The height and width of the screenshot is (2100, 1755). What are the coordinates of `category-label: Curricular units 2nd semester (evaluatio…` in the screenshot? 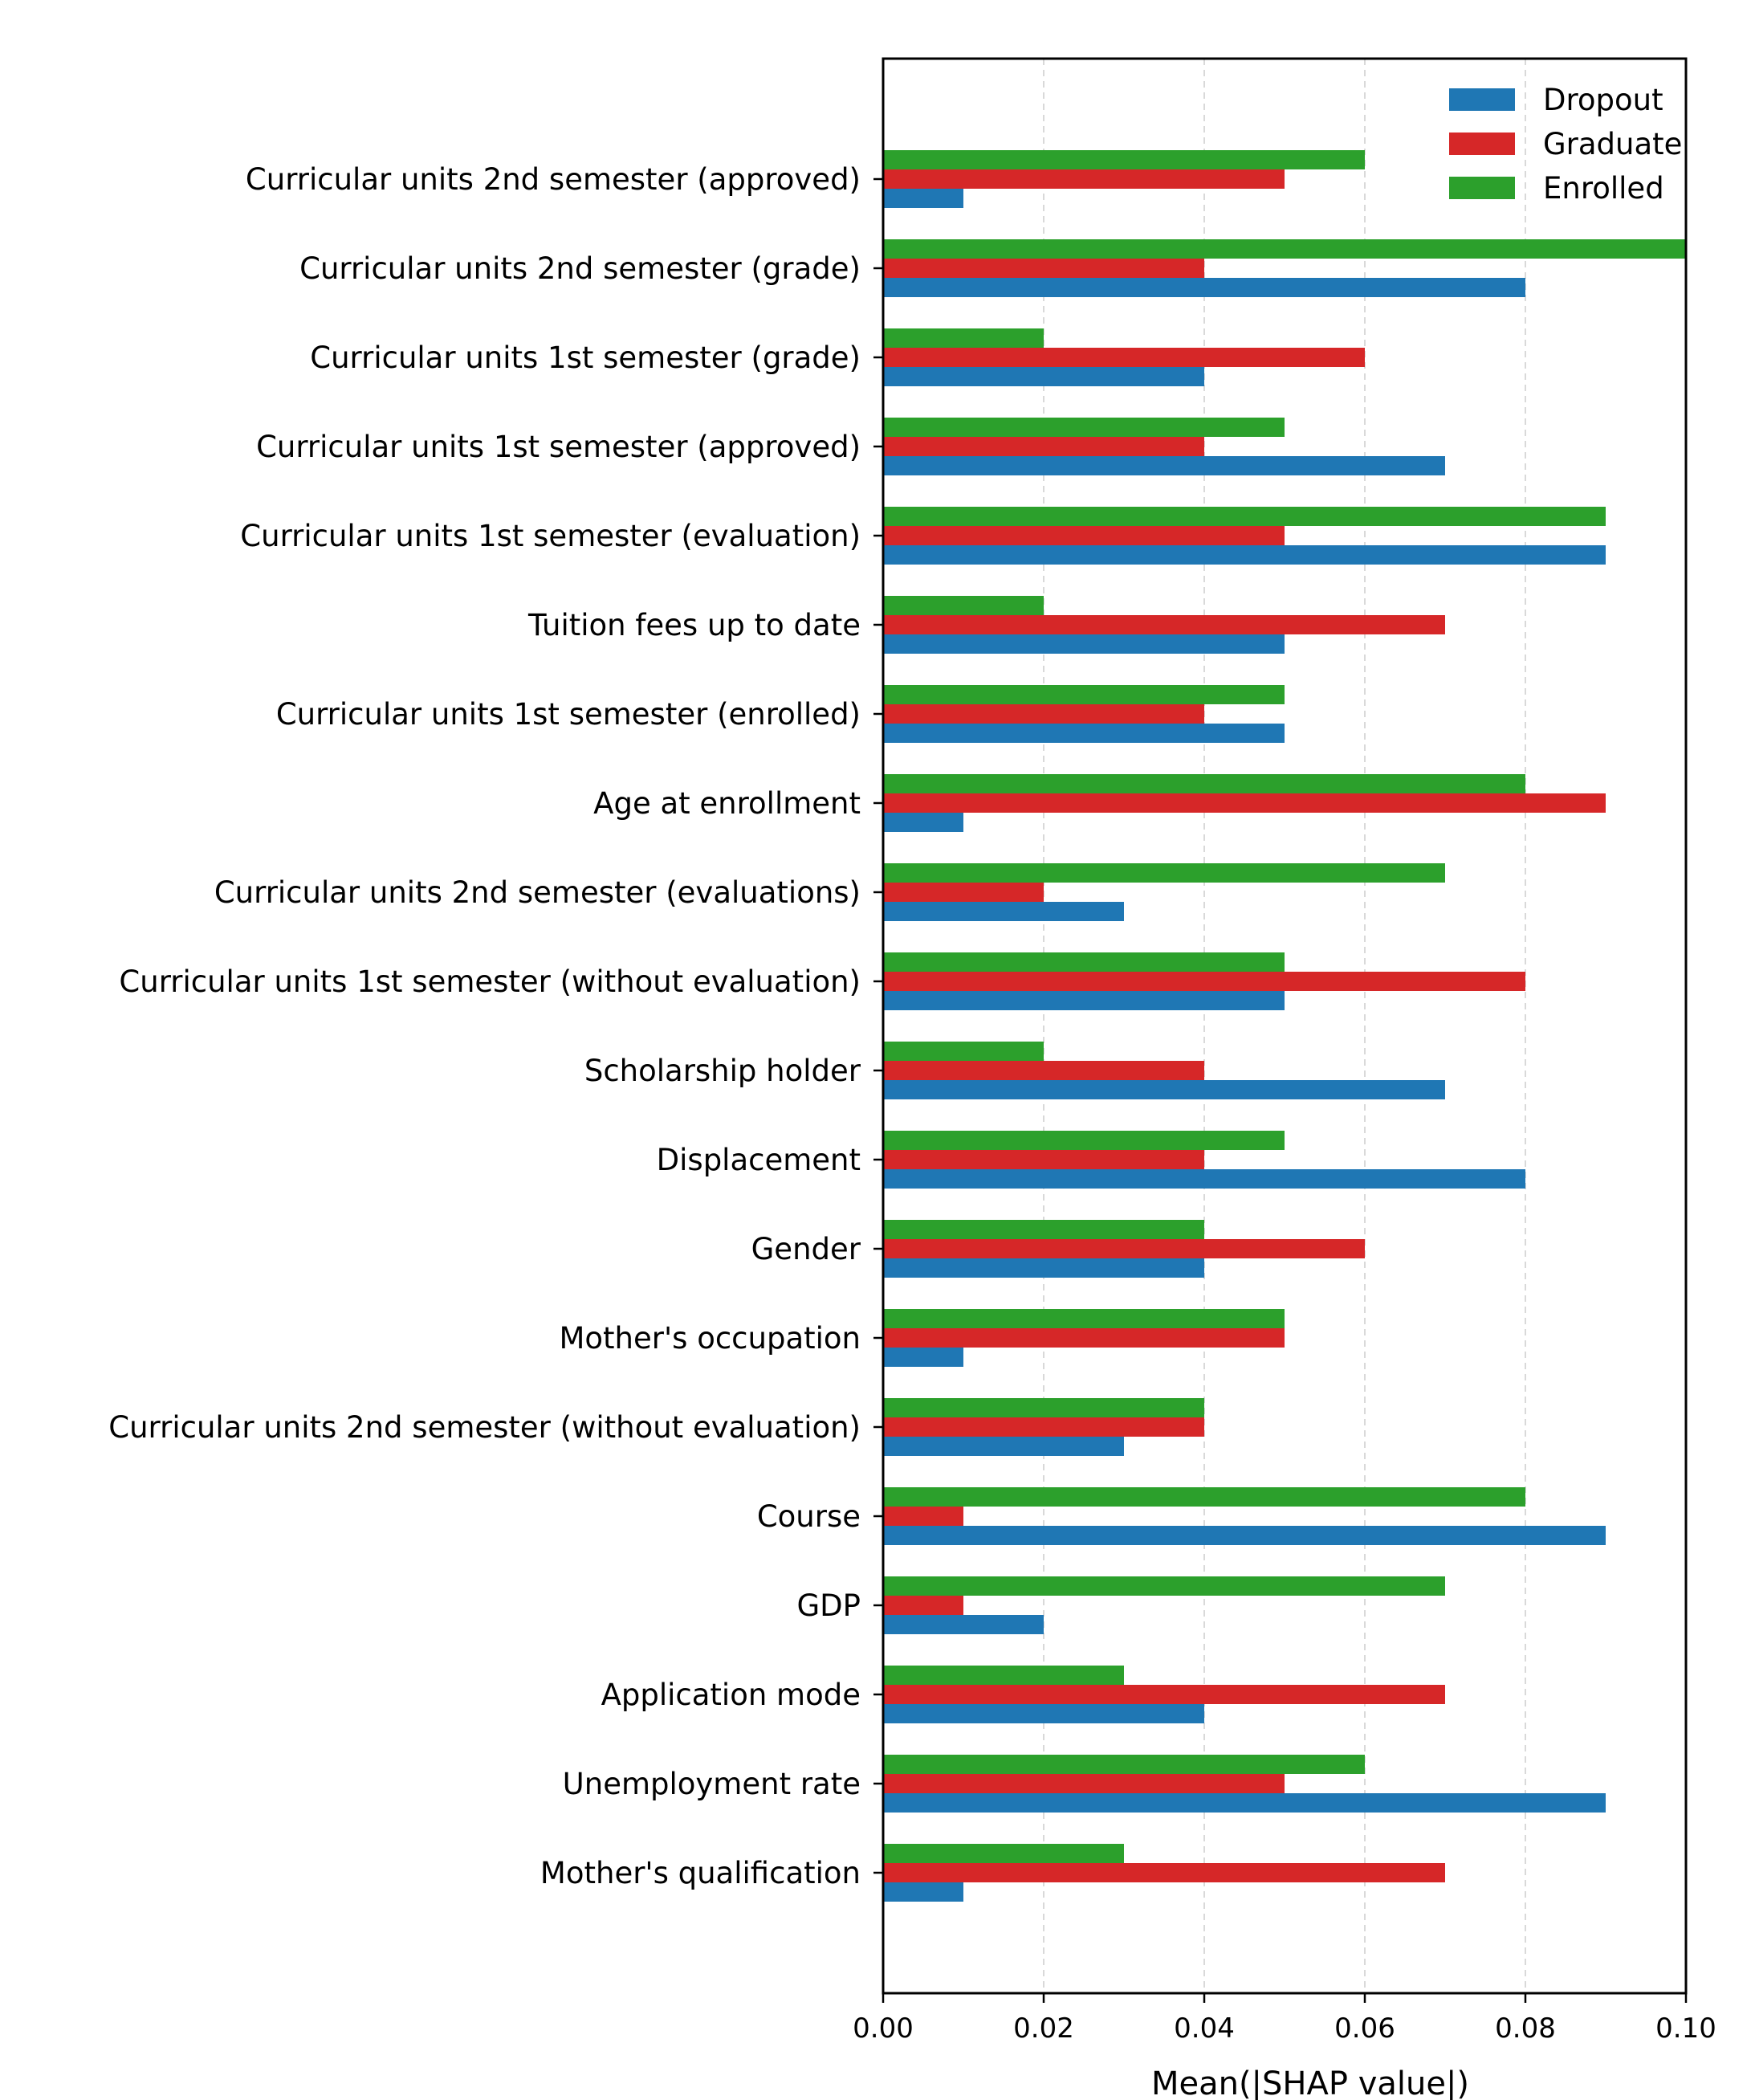 It's located at (537, 892).